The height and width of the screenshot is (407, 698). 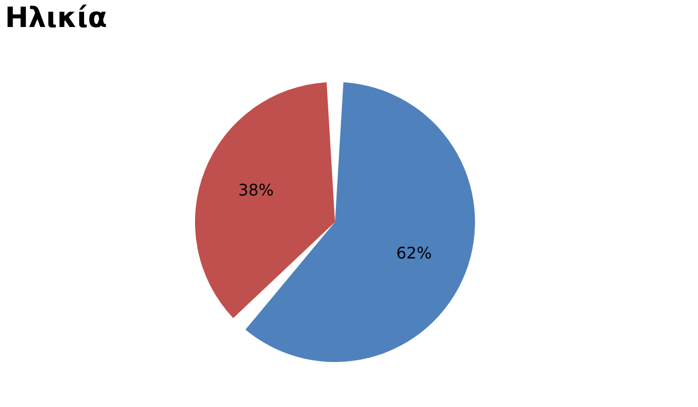 What do you see at coordinates (414, 252) in the screenshot?
I see `data-label: 62%` at bounding box center [414, 252].